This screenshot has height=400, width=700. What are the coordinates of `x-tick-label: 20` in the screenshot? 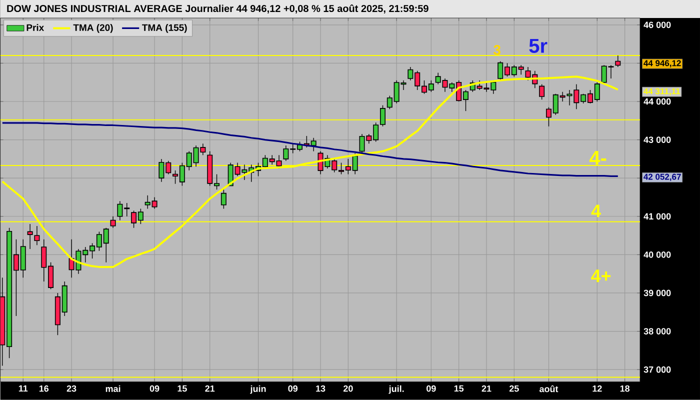 It's located at (348, 388).